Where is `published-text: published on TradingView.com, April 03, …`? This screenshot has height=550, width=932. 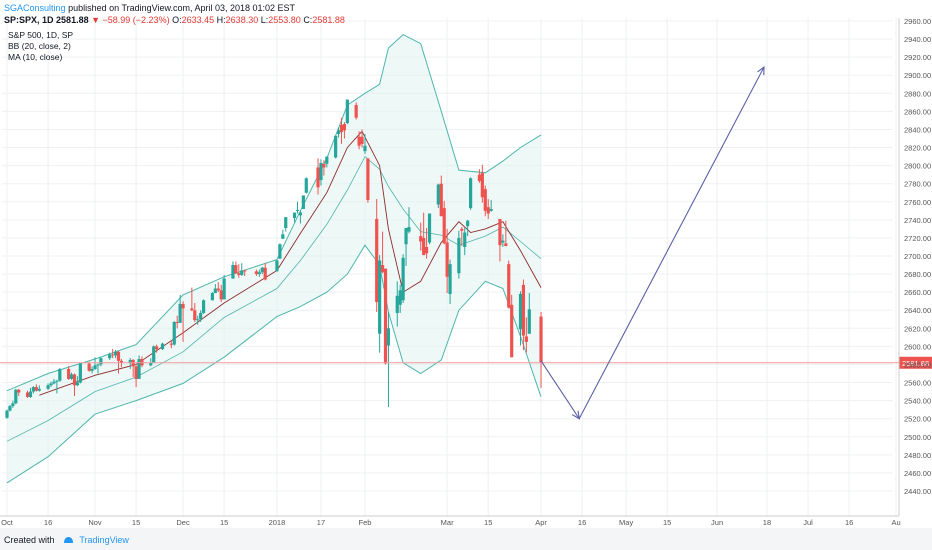
published-text: published on TradingView.com, April 03, … is located at coordinates (182, 8).